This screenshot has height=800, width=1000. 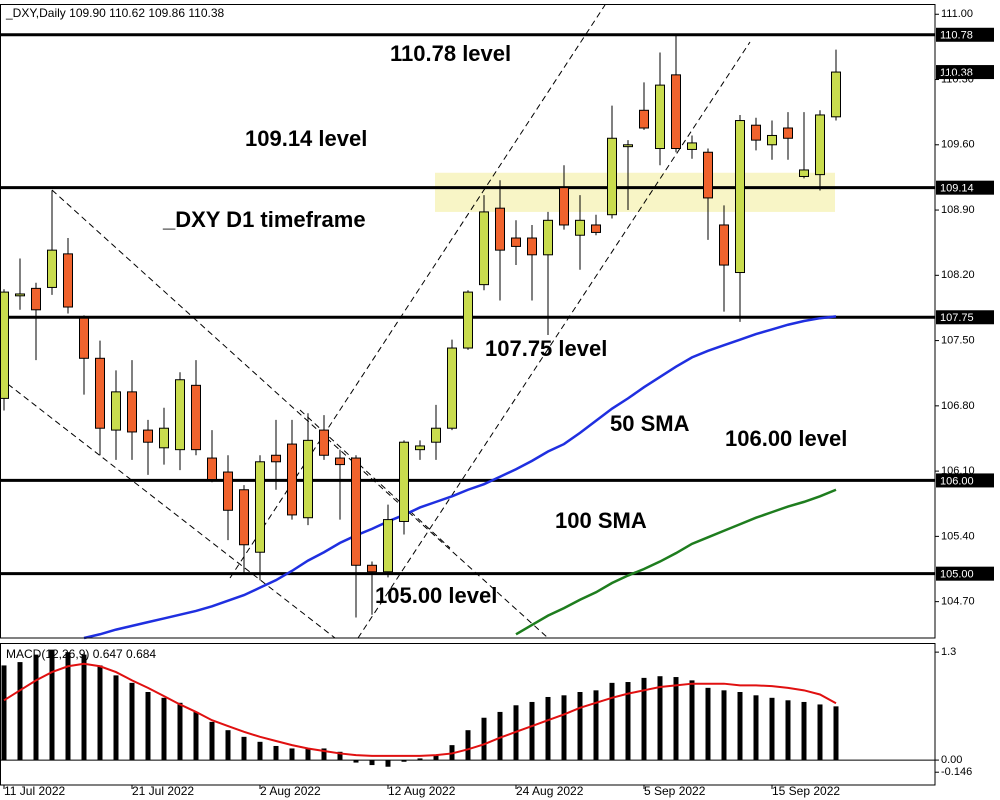 I want to click on chart-title: _DXY,Daily 109.90 110.62 109.86 110.38, so click(x=115, y=13).